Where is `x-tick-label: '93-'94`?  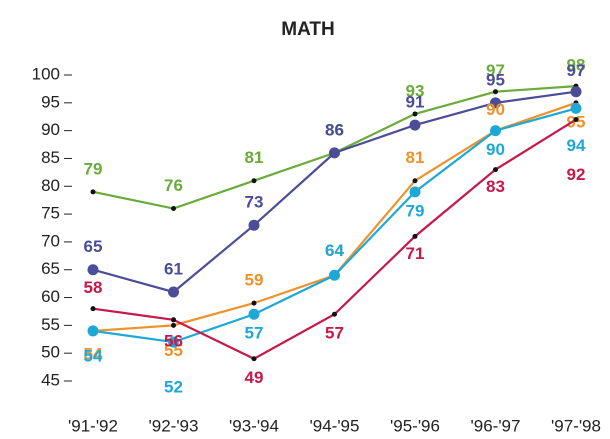
x-tick-label: '93-'94 is located at coordinates (254, 425).